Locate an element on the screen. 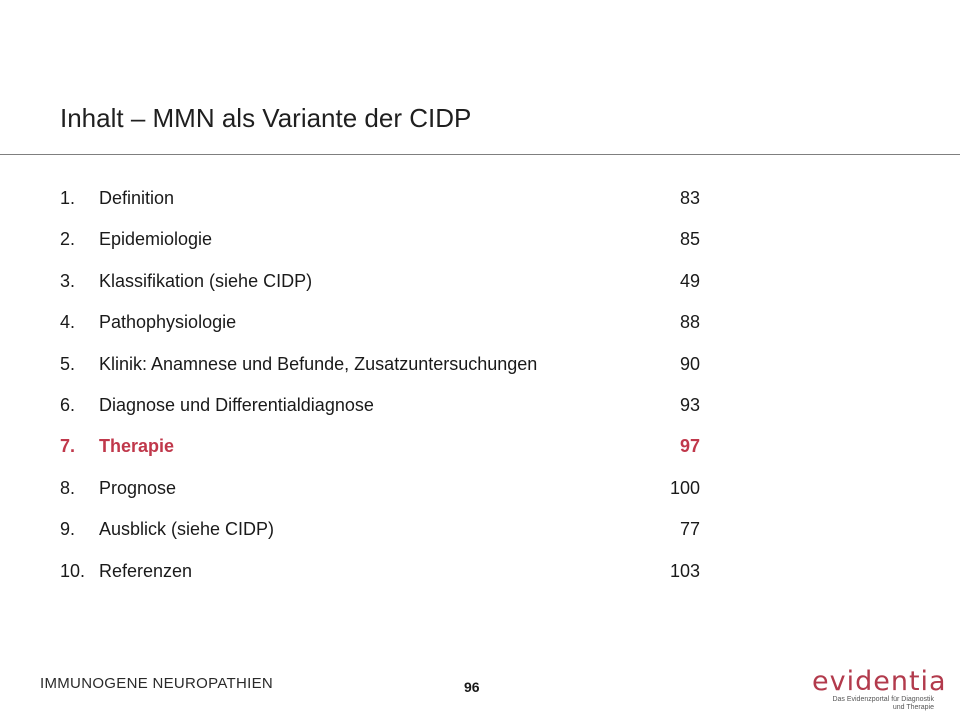  toc-item-number: 10. is located at coordinates (73, 570).